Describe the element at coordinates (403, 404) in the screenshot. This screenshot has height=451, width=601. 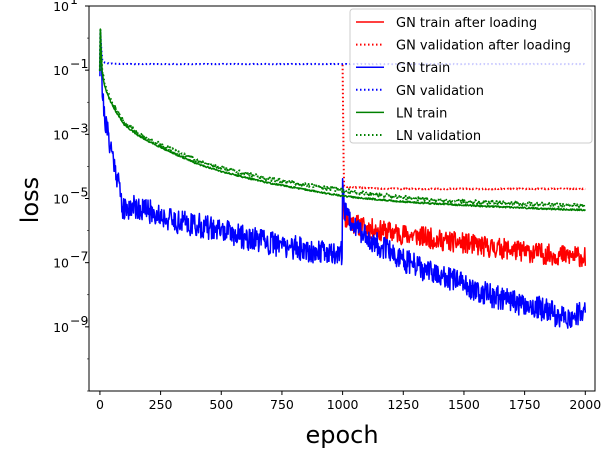
I see `x-tick-label: 1250` at that location.